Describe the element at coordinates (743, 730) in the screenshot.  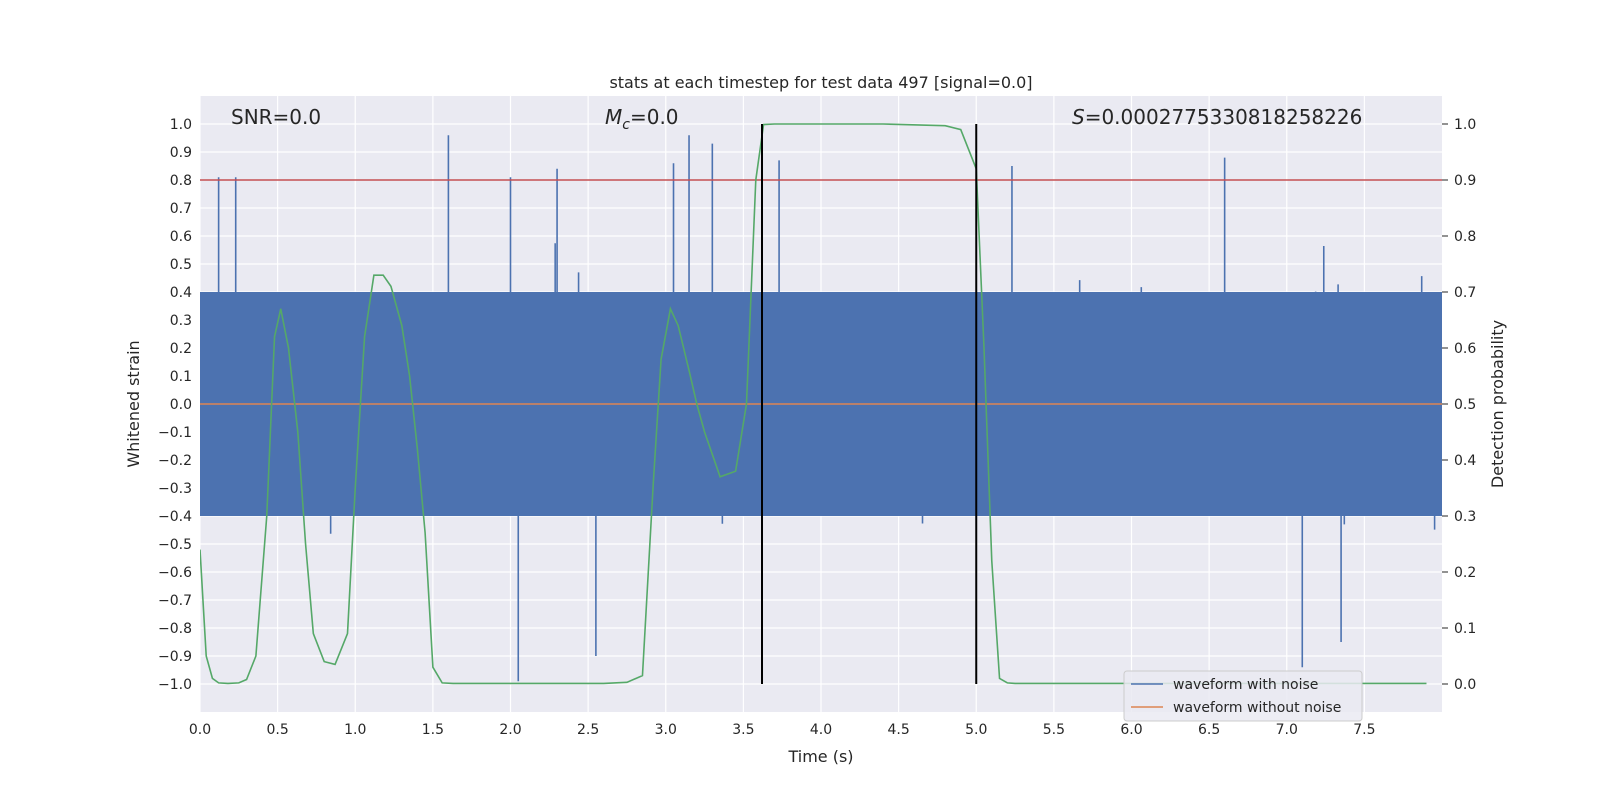
I see `x-tick-label: 3.5` at that location.